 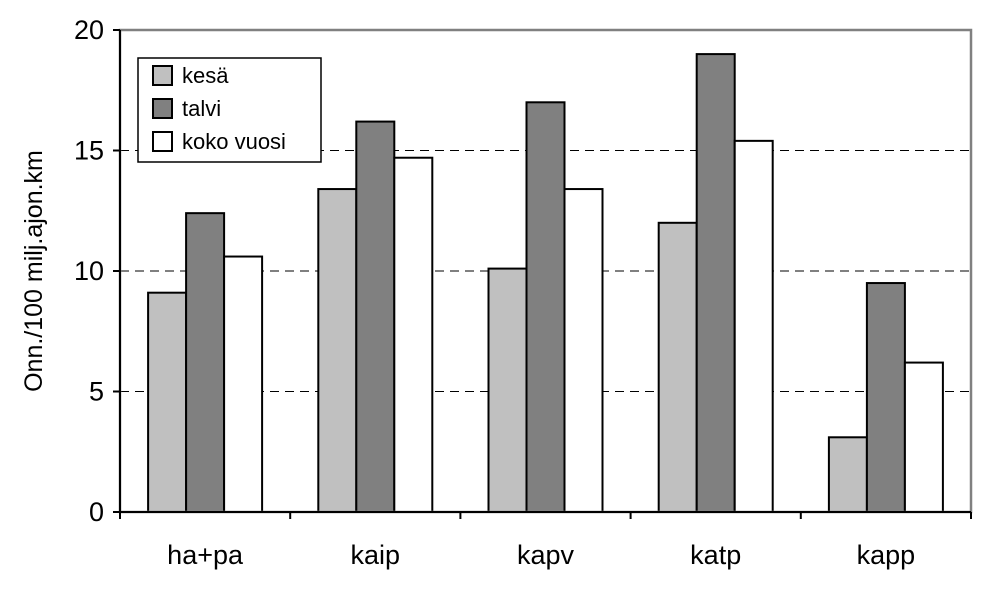 I want to click on y-tick-label: 5, so click(x=96, y=392).